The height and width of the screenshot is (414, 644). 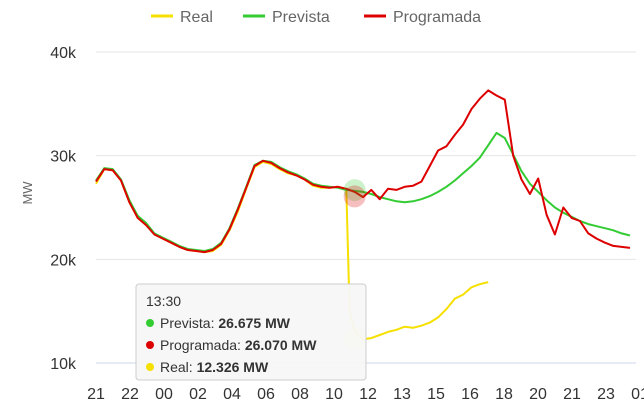 I want to click on x-tick-label: 16, so click(x=470, y=394).